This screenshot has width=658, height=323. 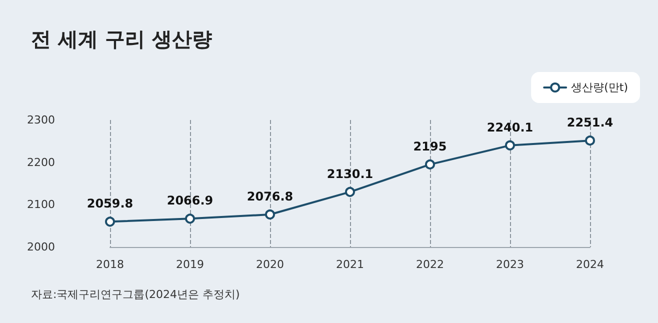 I want to click on data-label: 2059.8, so click(x=110, y=203).